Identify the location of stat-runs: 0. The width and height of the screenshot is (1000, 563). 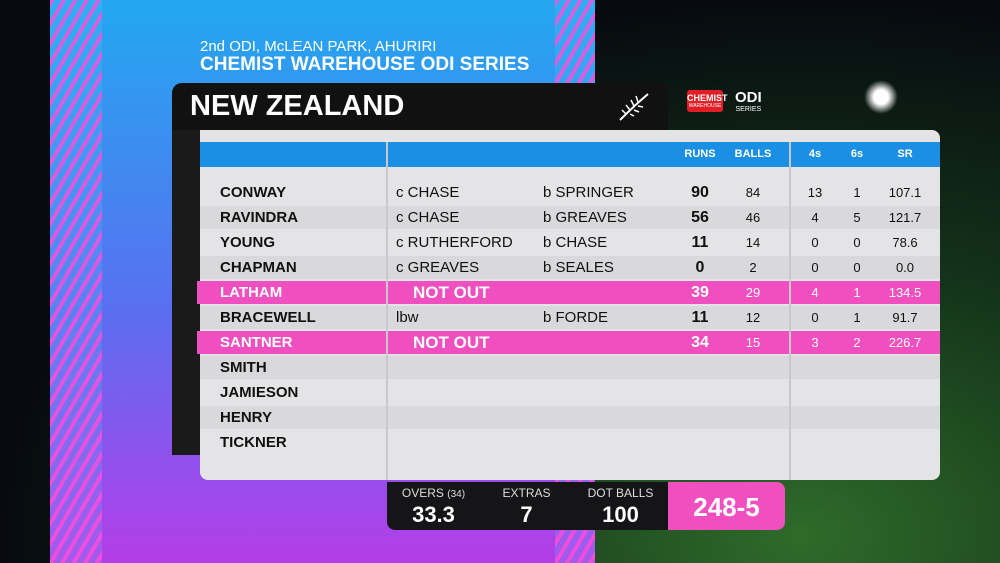
(700, 267).